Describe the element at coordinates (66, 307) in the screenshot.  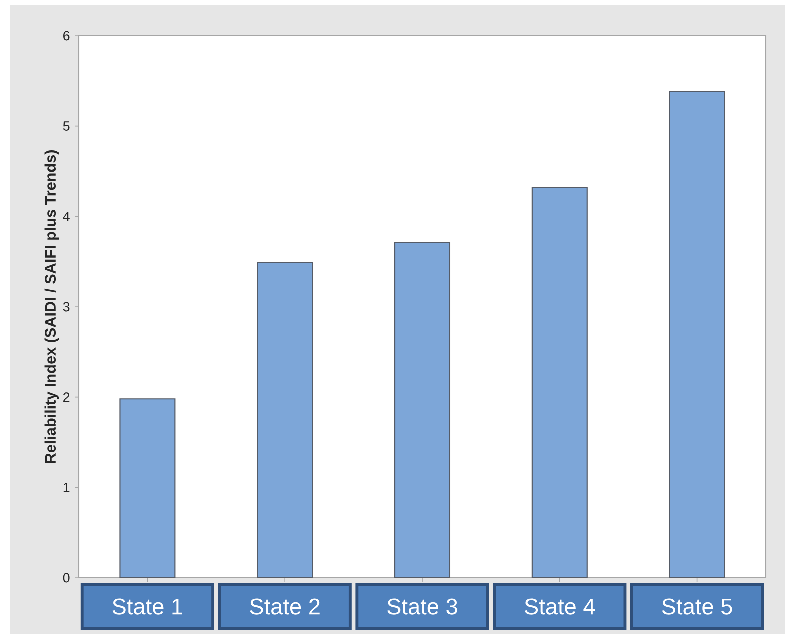
I see `y-tick-label: 3` at that location.